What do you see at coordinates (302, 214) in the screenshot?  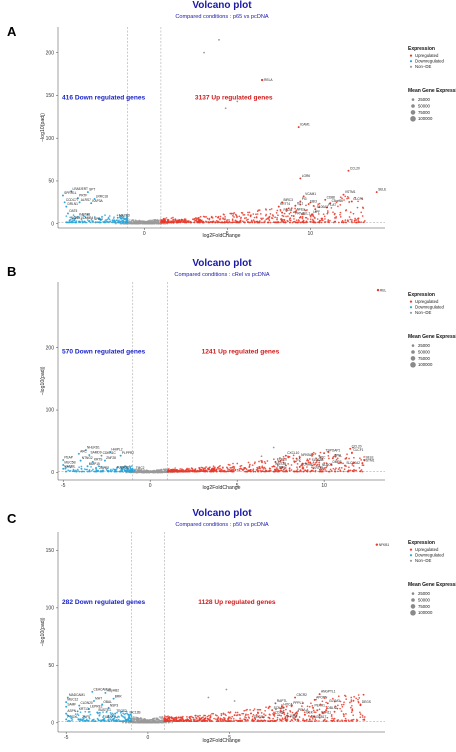 I see `gene-label: PRIVAEL1` at bounding box center [302, 214].